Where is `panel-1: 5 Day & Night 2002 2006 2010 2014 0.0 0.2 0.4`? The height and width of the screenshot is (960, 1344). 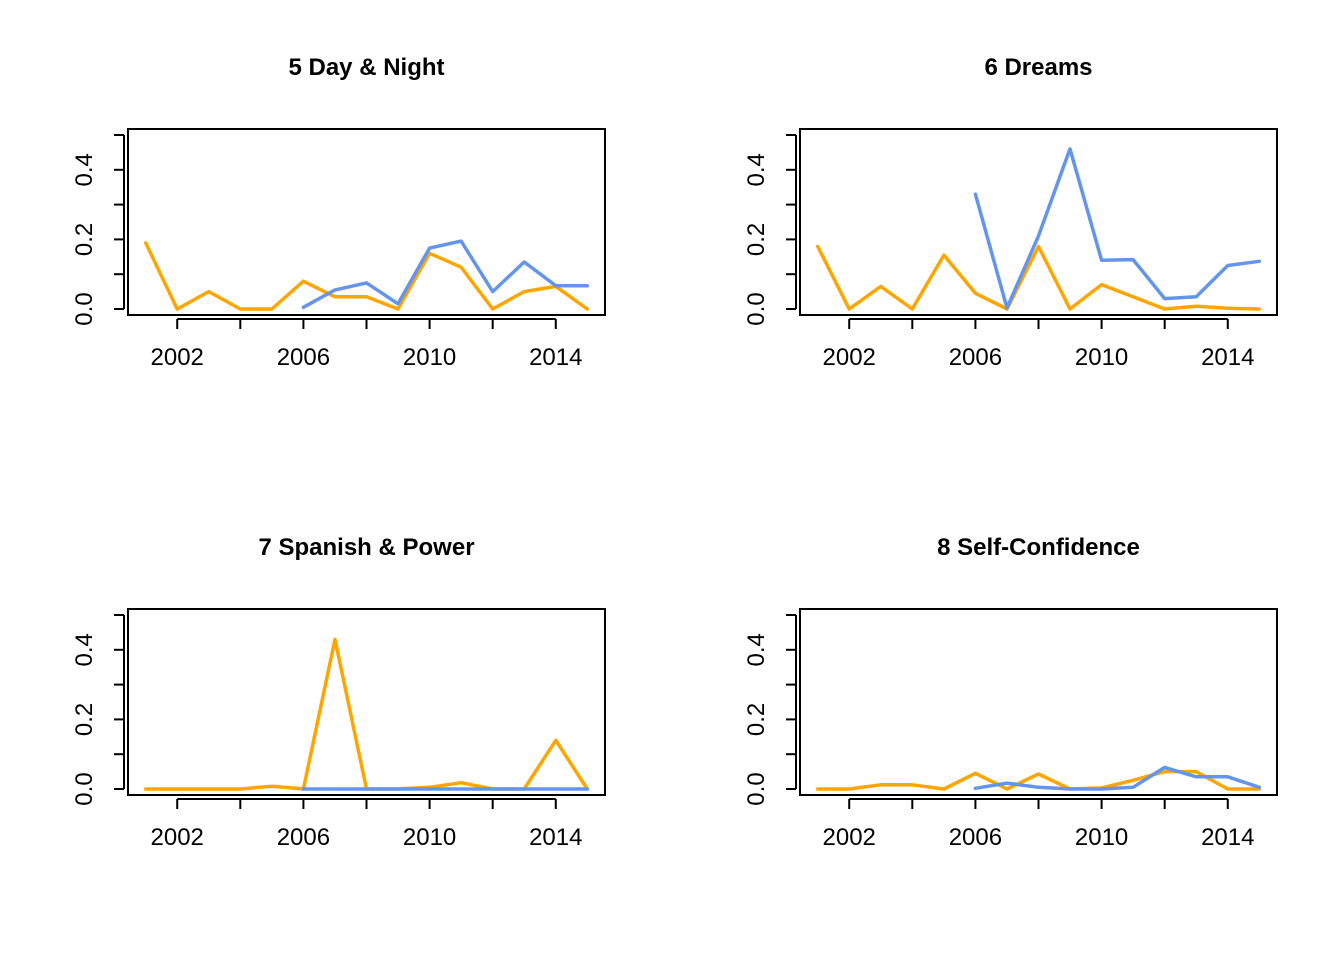
panel-1: 5 Day & Night 2002 2006 2010 2014 0.0 0.2 0.4 is located at coordinates (338, 212).